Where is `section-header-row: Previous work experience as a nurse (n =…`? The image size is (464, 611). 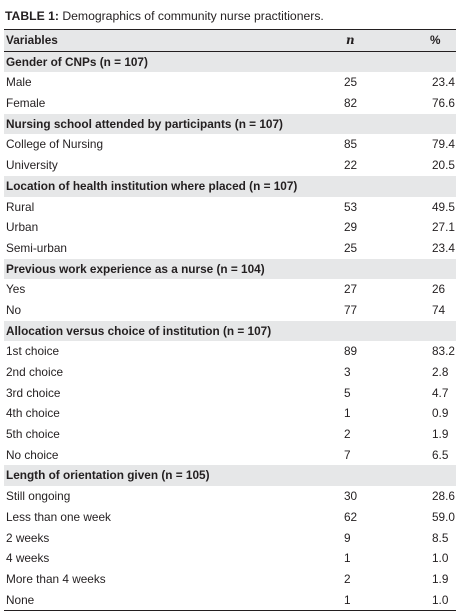
section-header-row: Previous work experience as a nurse (n =… is located at coordinates (230, 269).